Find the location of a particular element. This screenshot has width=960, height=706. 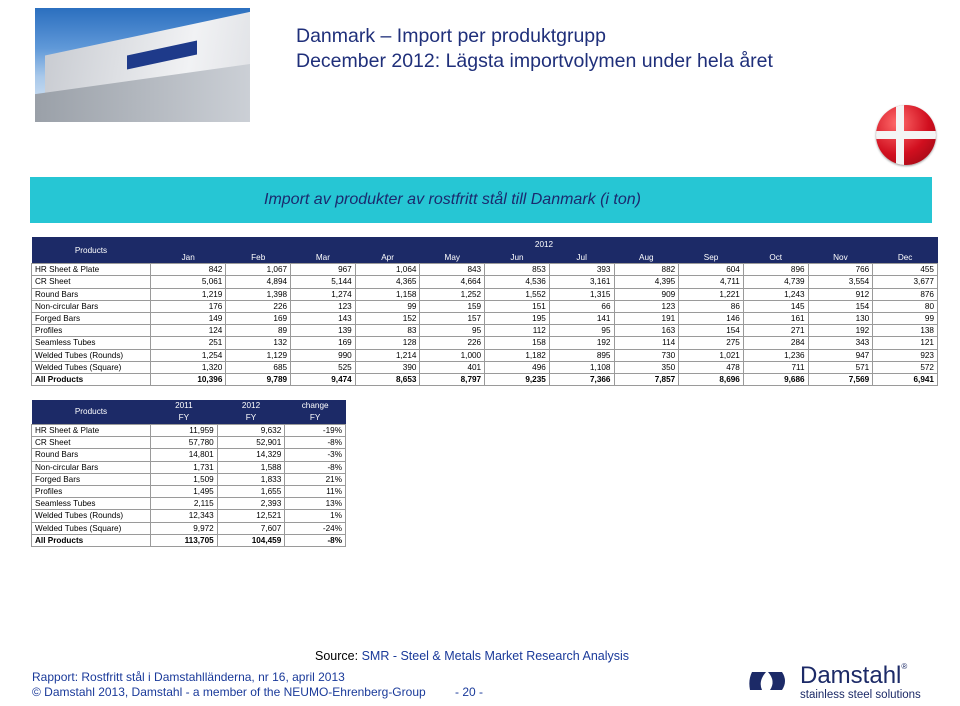

fy-table-cell: 11% is located at coordinates (315, 492).